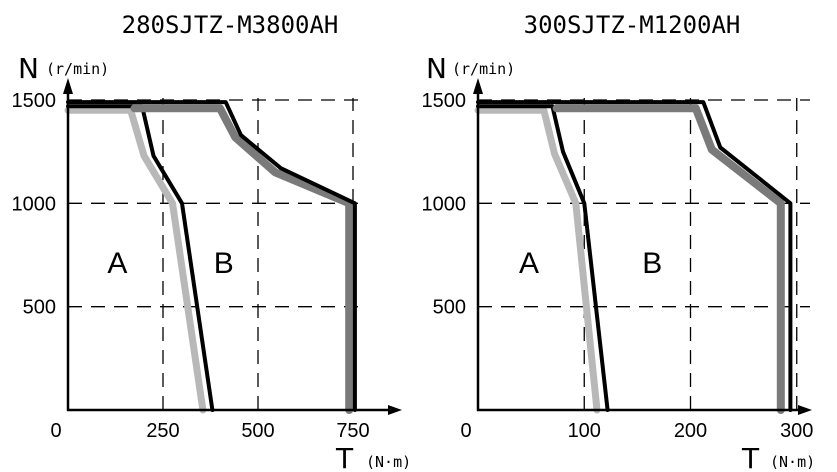  What do you see at coordinates (257, 431) in the screenshot?
I see `x-tick-label: 500` at bounding box center [257, 431].